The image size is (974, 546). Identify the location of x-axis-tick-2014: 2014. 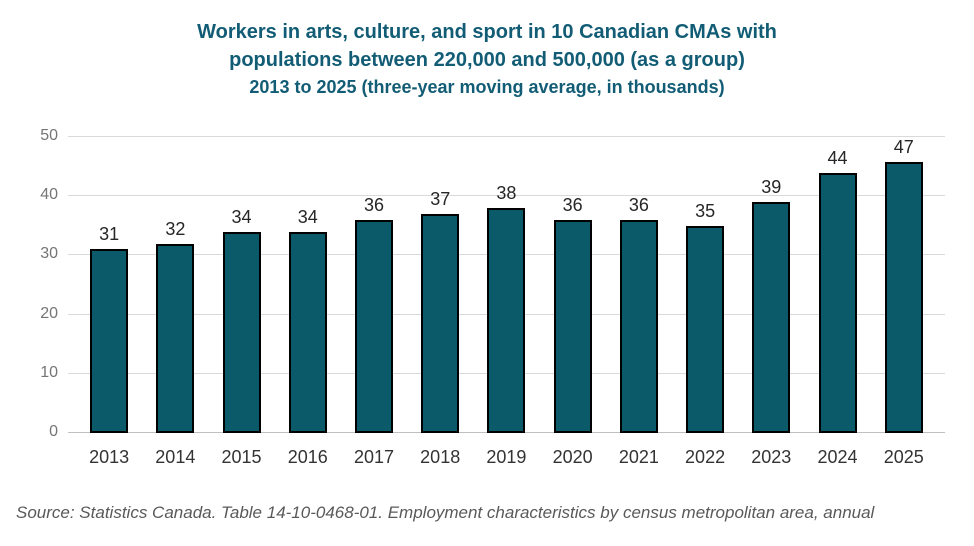
(175, 457).